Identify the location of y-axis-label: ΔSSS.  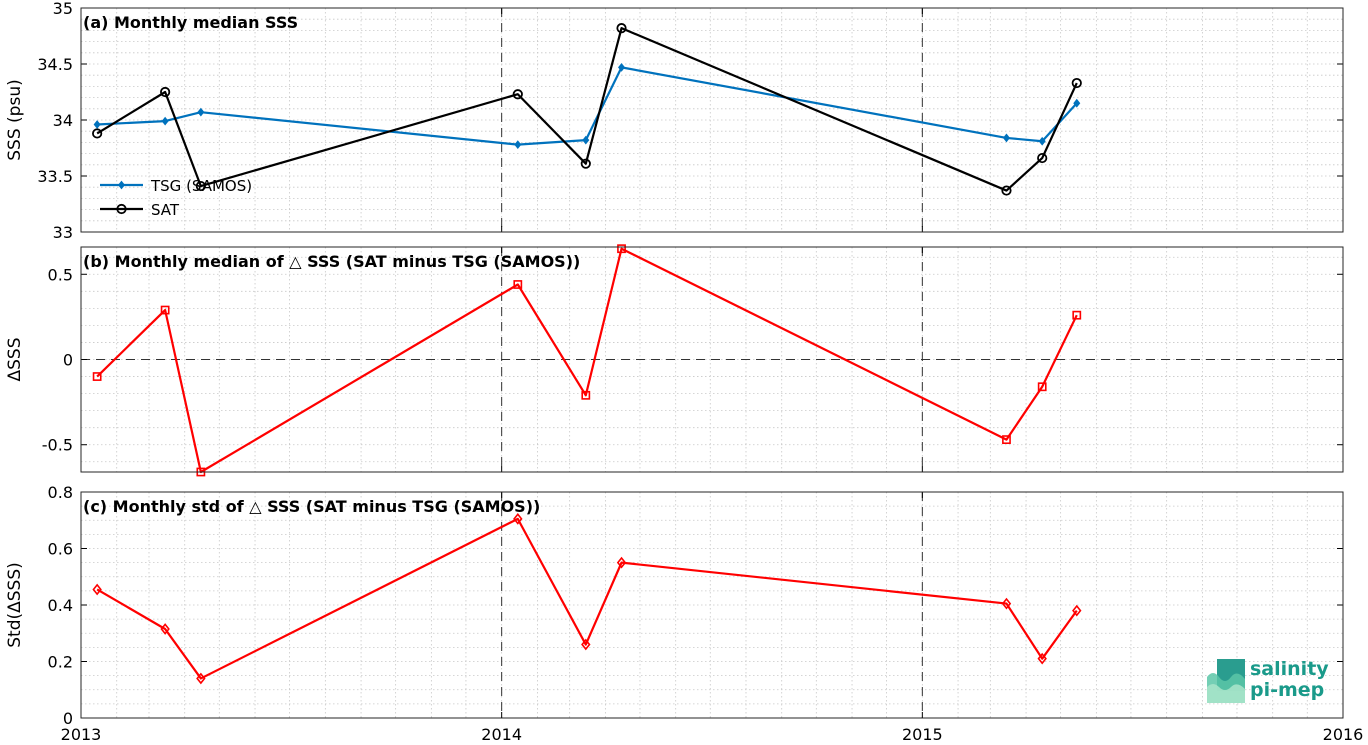
(15, 359).